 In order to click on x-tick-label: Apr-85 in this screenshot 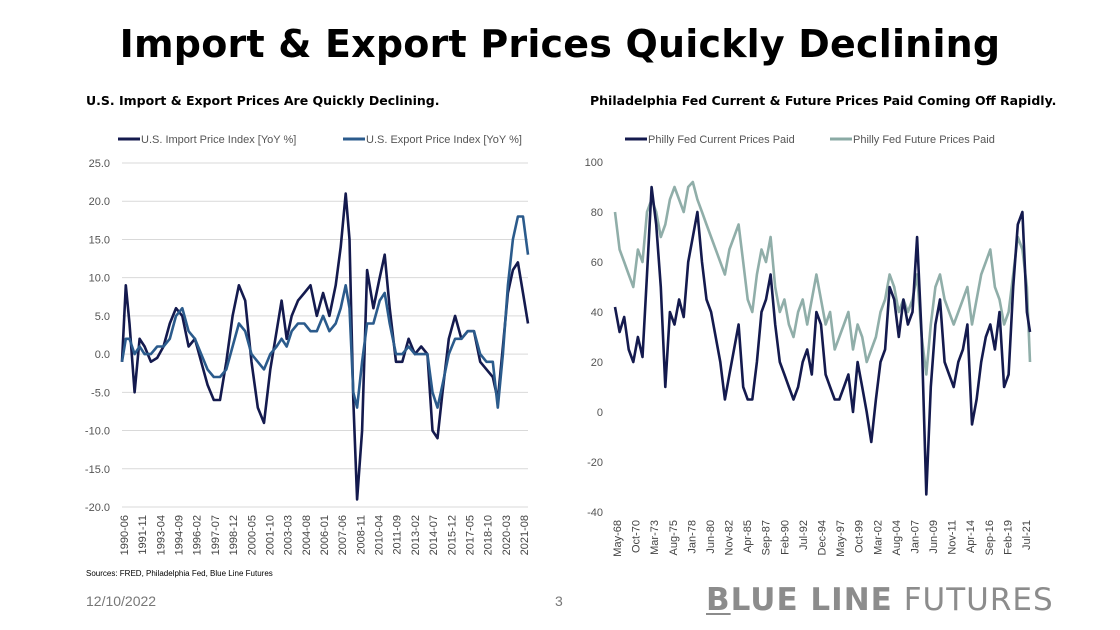, I will do `click(748, 536)`.